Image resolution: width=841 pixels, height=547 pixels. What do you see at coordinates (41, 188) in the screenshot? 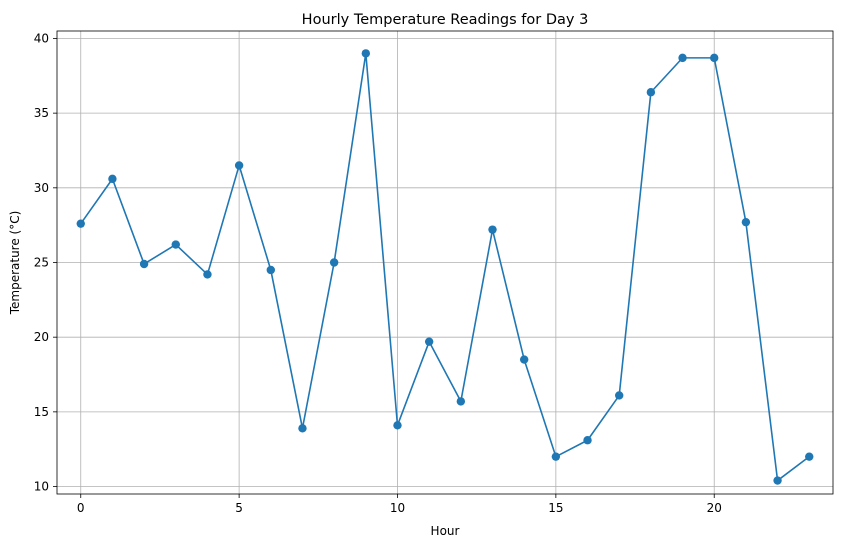
I see `y-tick-label: 30` at bounding box center [41, 188].